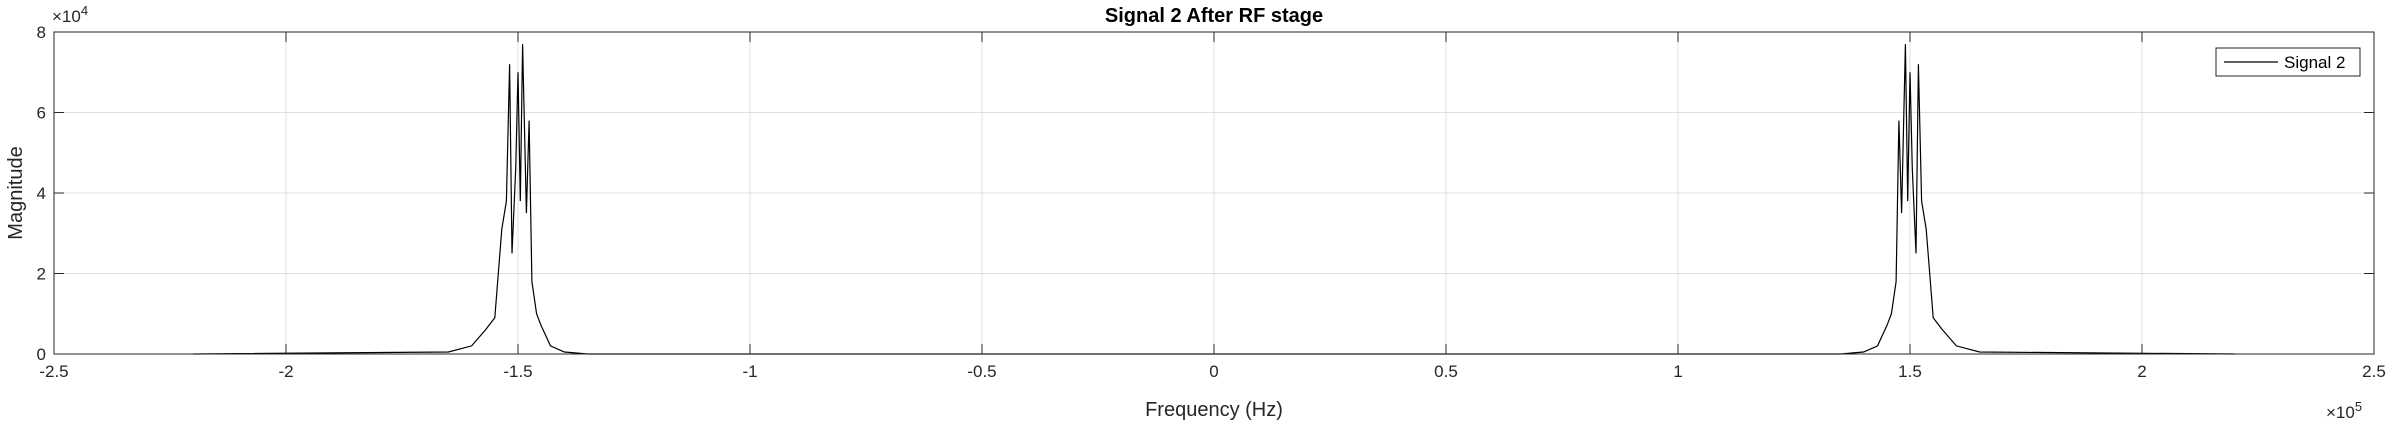  Describe the element at coordinates (1677, 371) in the screenshot. I see `x-tick-label: 1` at that location.